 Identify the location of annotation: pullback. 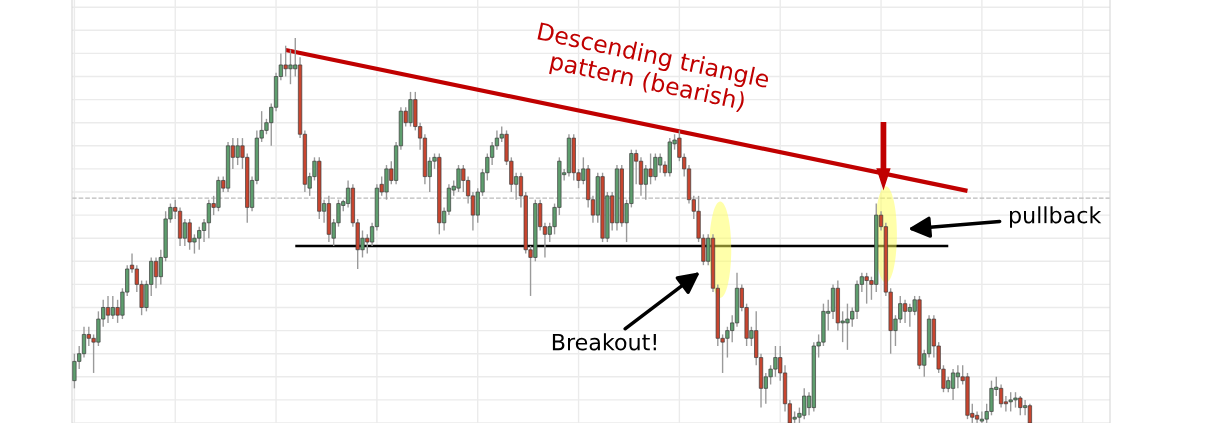
(1056, 217).